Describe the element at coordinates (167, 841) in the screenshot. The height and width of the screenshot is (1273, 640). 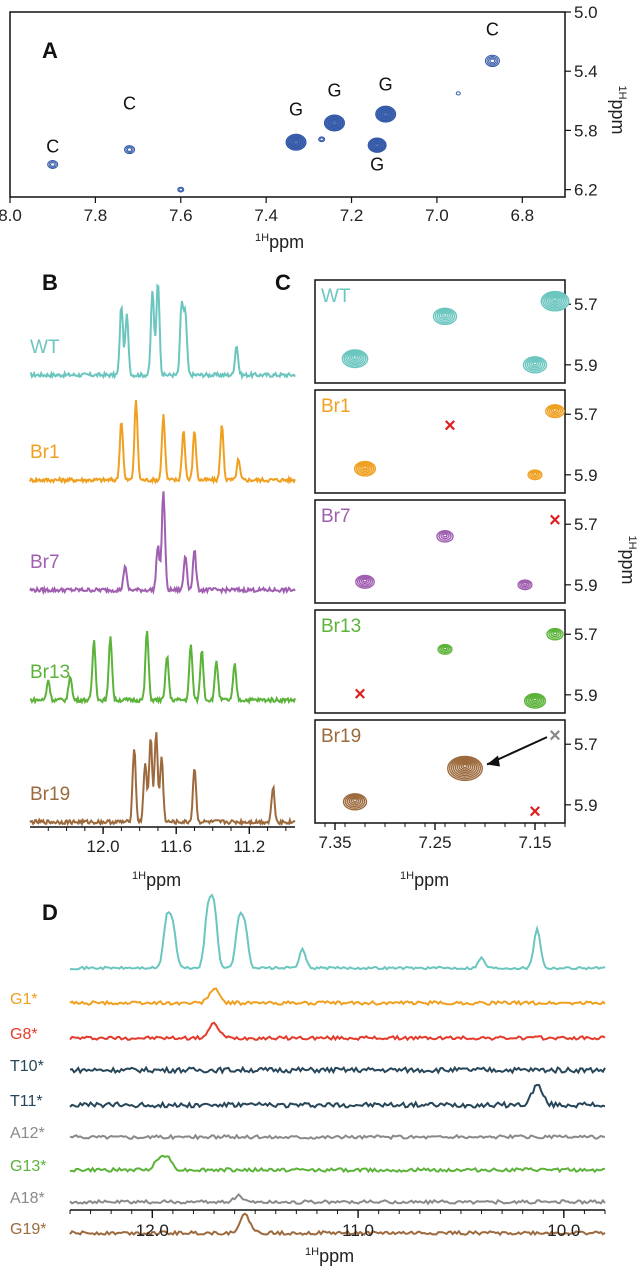
I see `panel-b-x-ticks: 12.0 11.6 11.2` at that location.